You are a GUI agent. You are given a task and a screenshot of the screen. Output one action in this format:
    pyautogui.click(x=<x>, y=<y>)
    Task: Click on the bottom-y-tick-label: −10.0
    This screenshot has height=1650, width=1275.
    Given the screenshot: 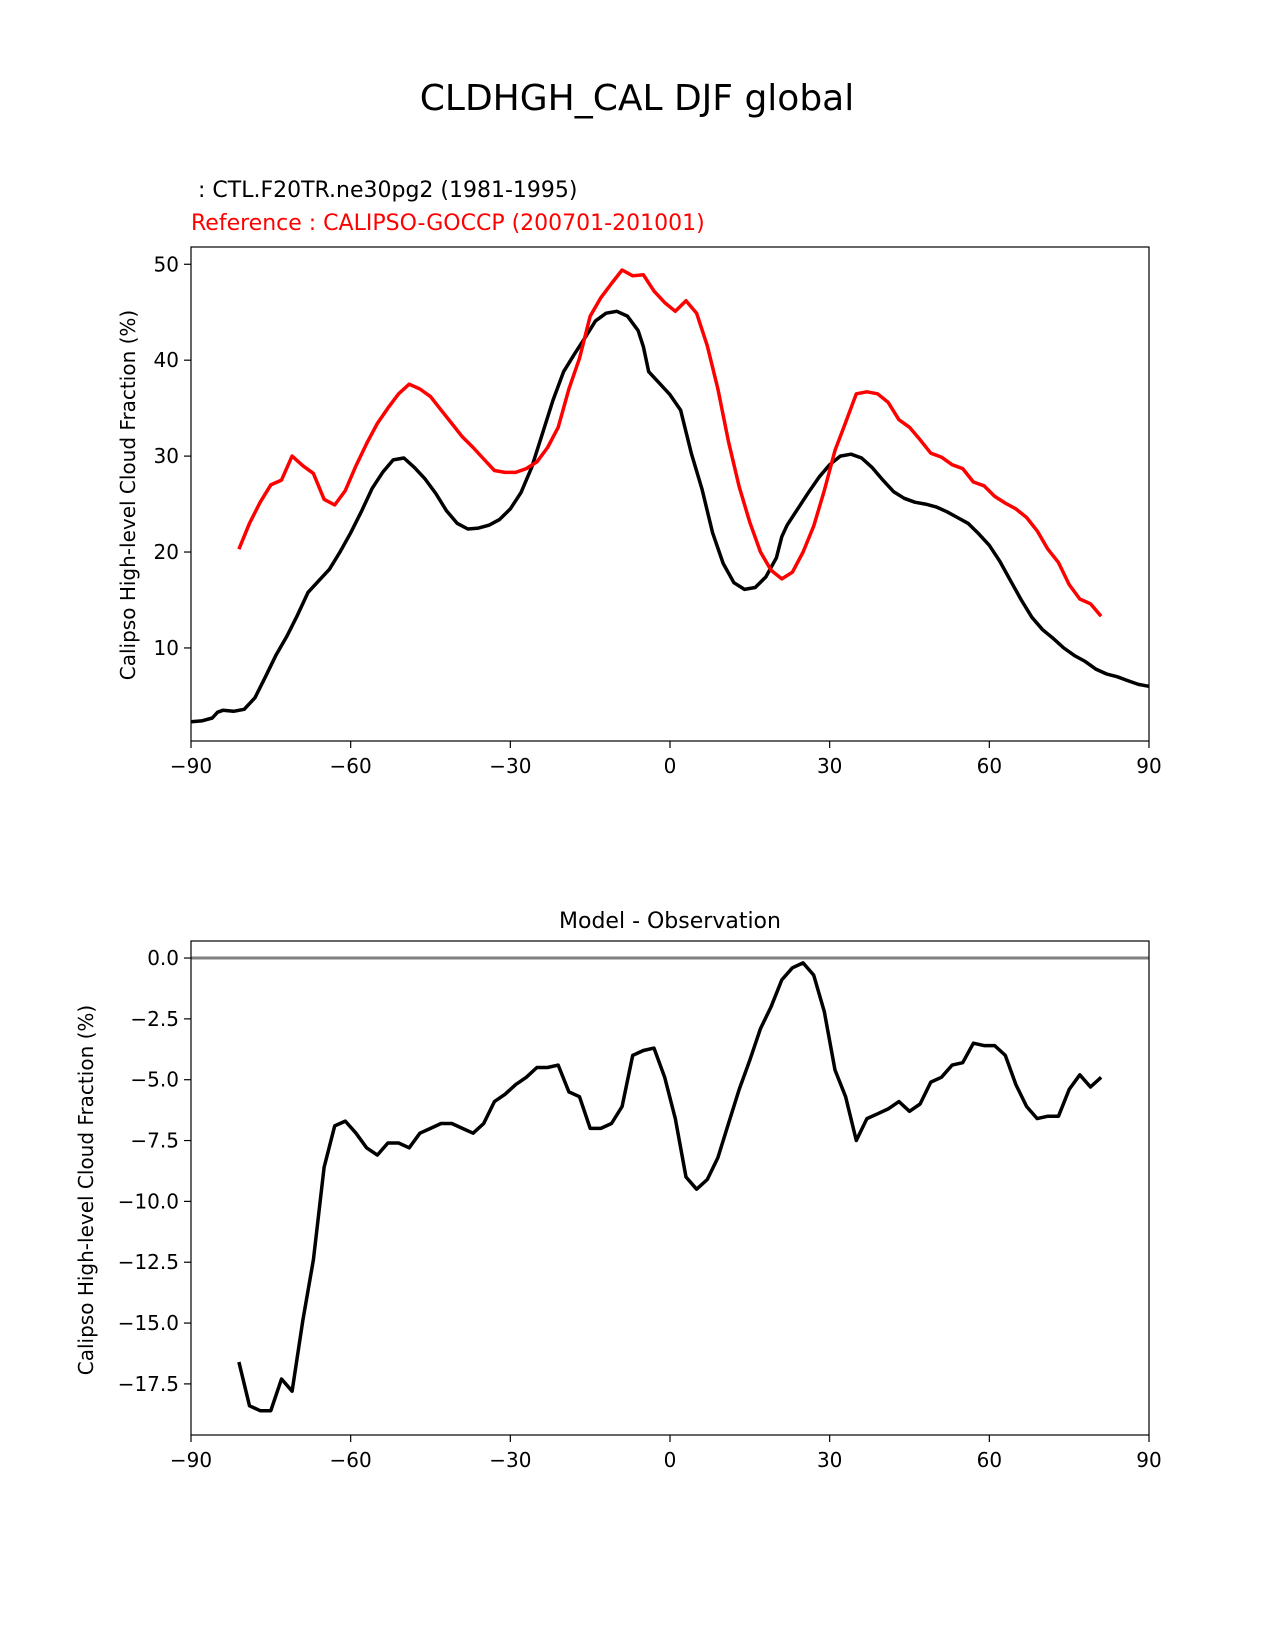 What is the action you would take?
    pyautogui.click(x=148, y=1201)
    